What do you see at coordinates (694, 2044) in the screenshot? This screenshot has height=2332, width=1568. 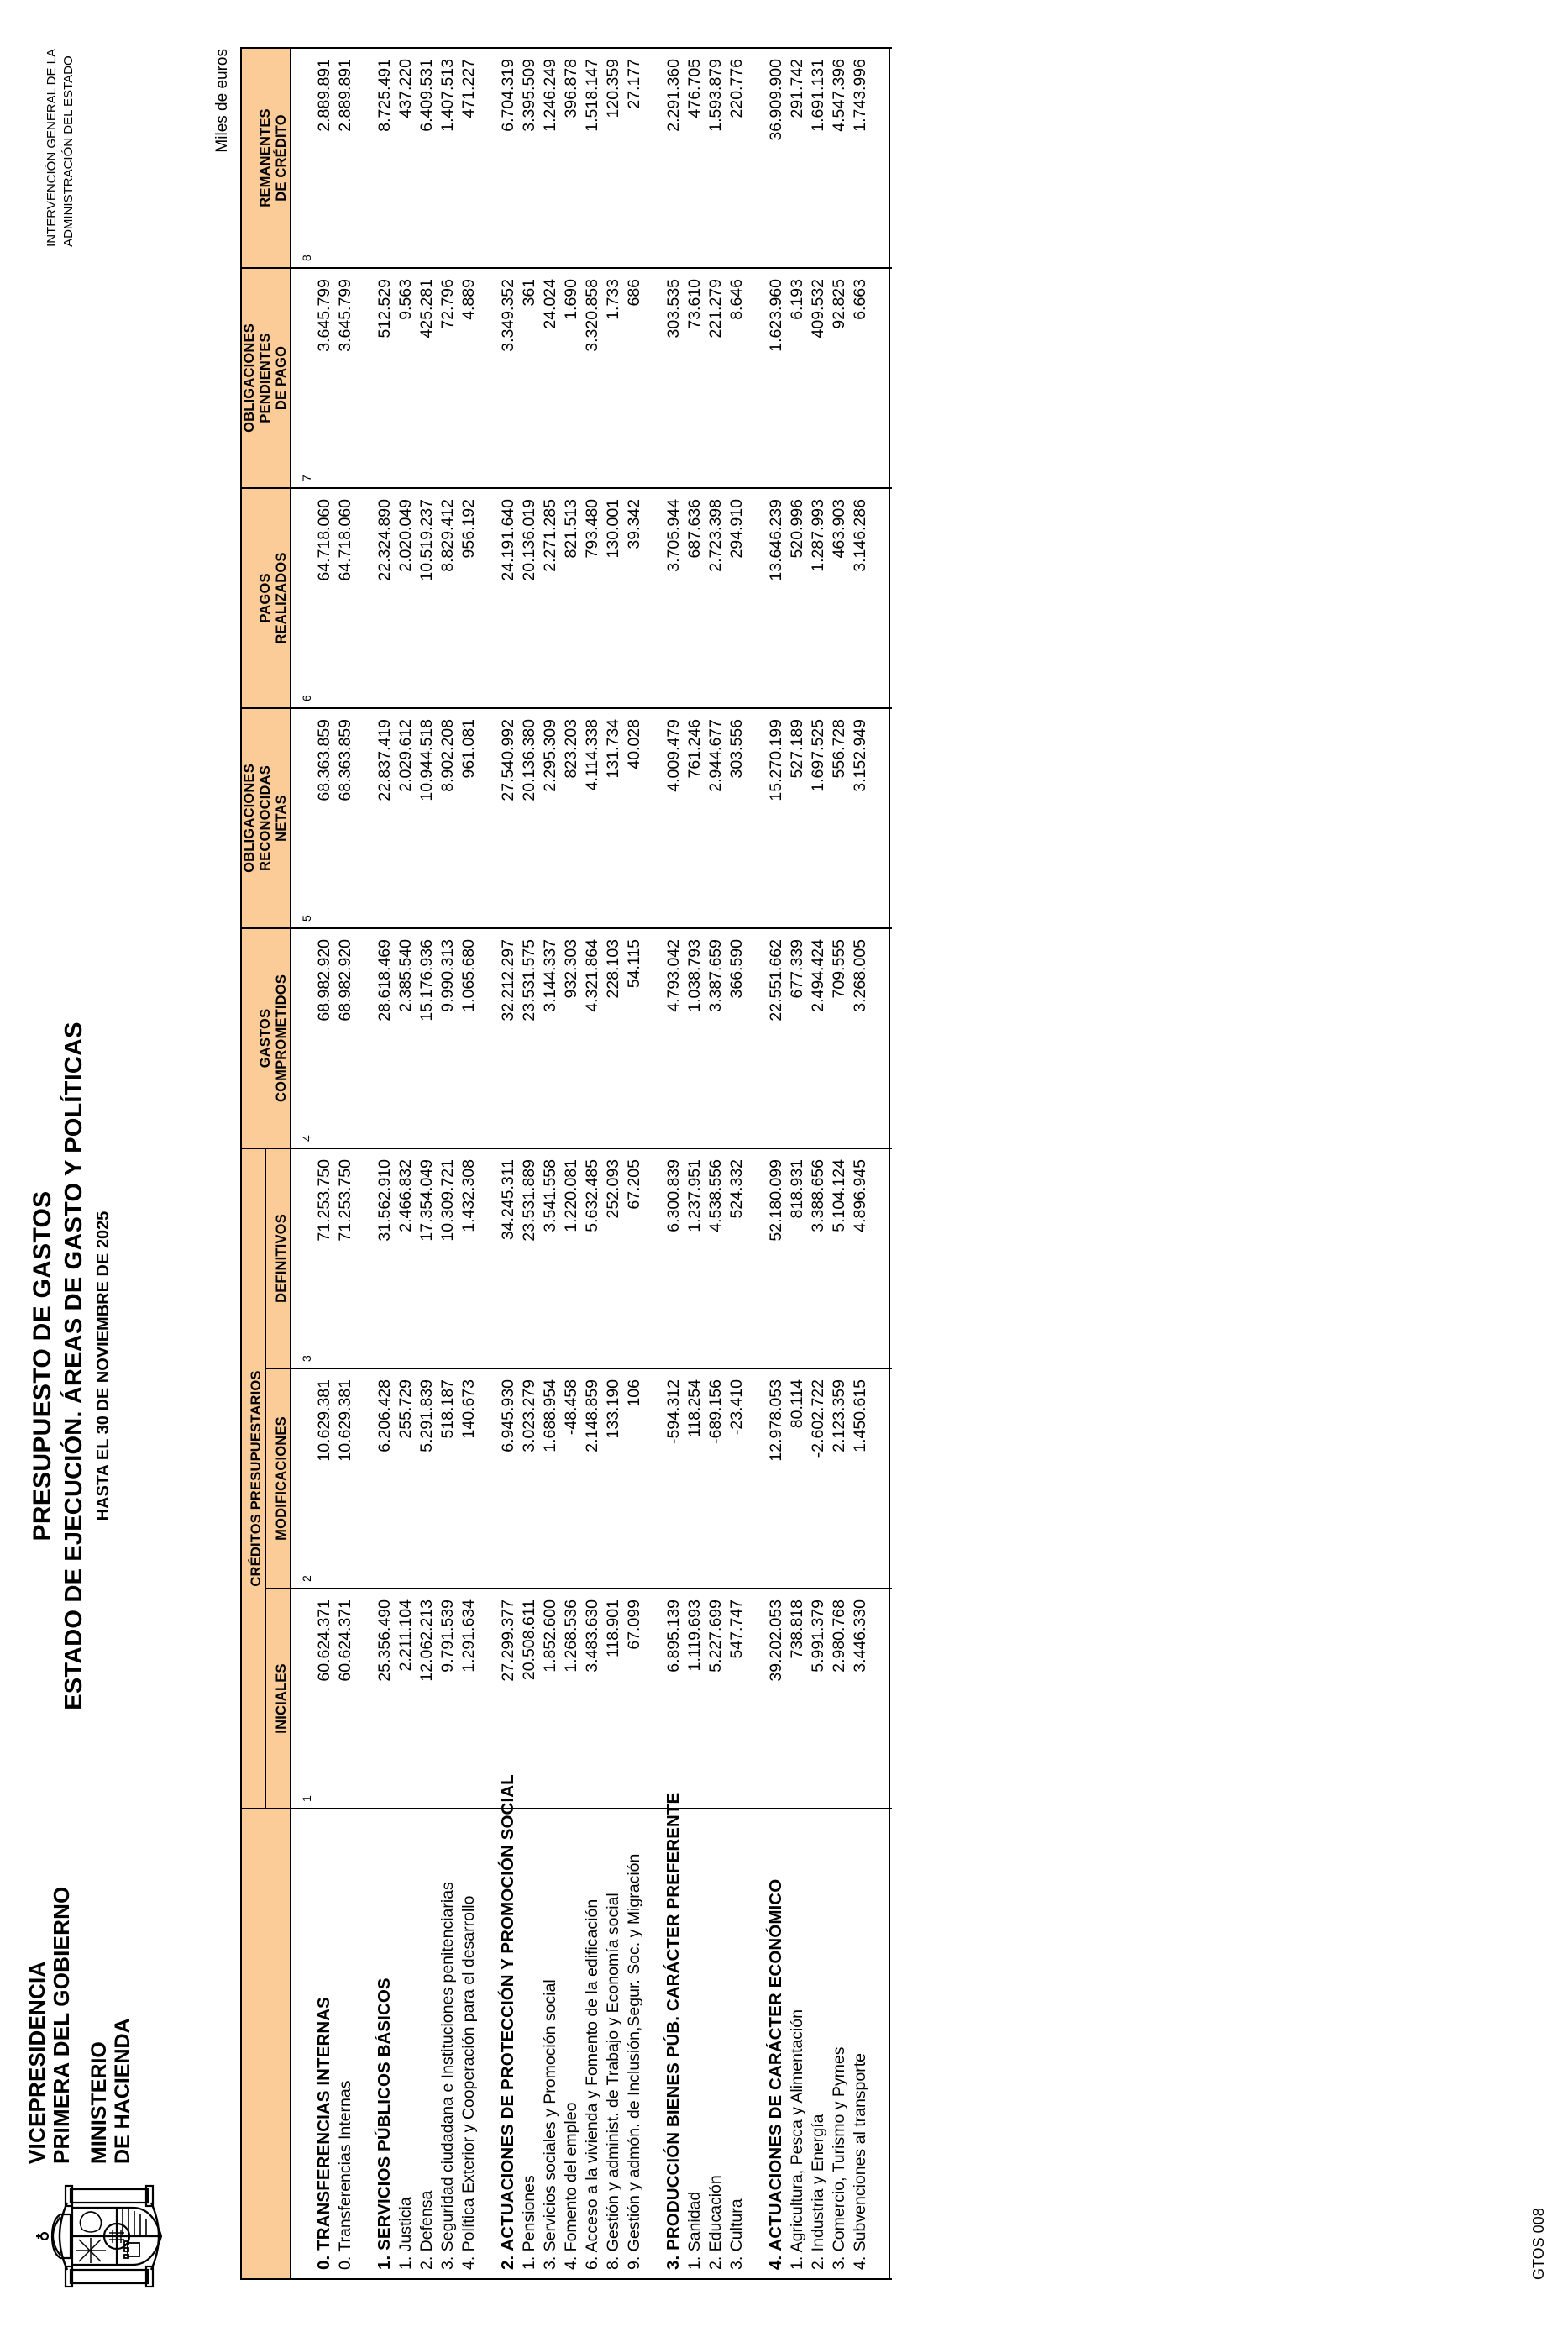 I see `row-label-item: 1. Sanidad` at bounding box center [694, 2044].